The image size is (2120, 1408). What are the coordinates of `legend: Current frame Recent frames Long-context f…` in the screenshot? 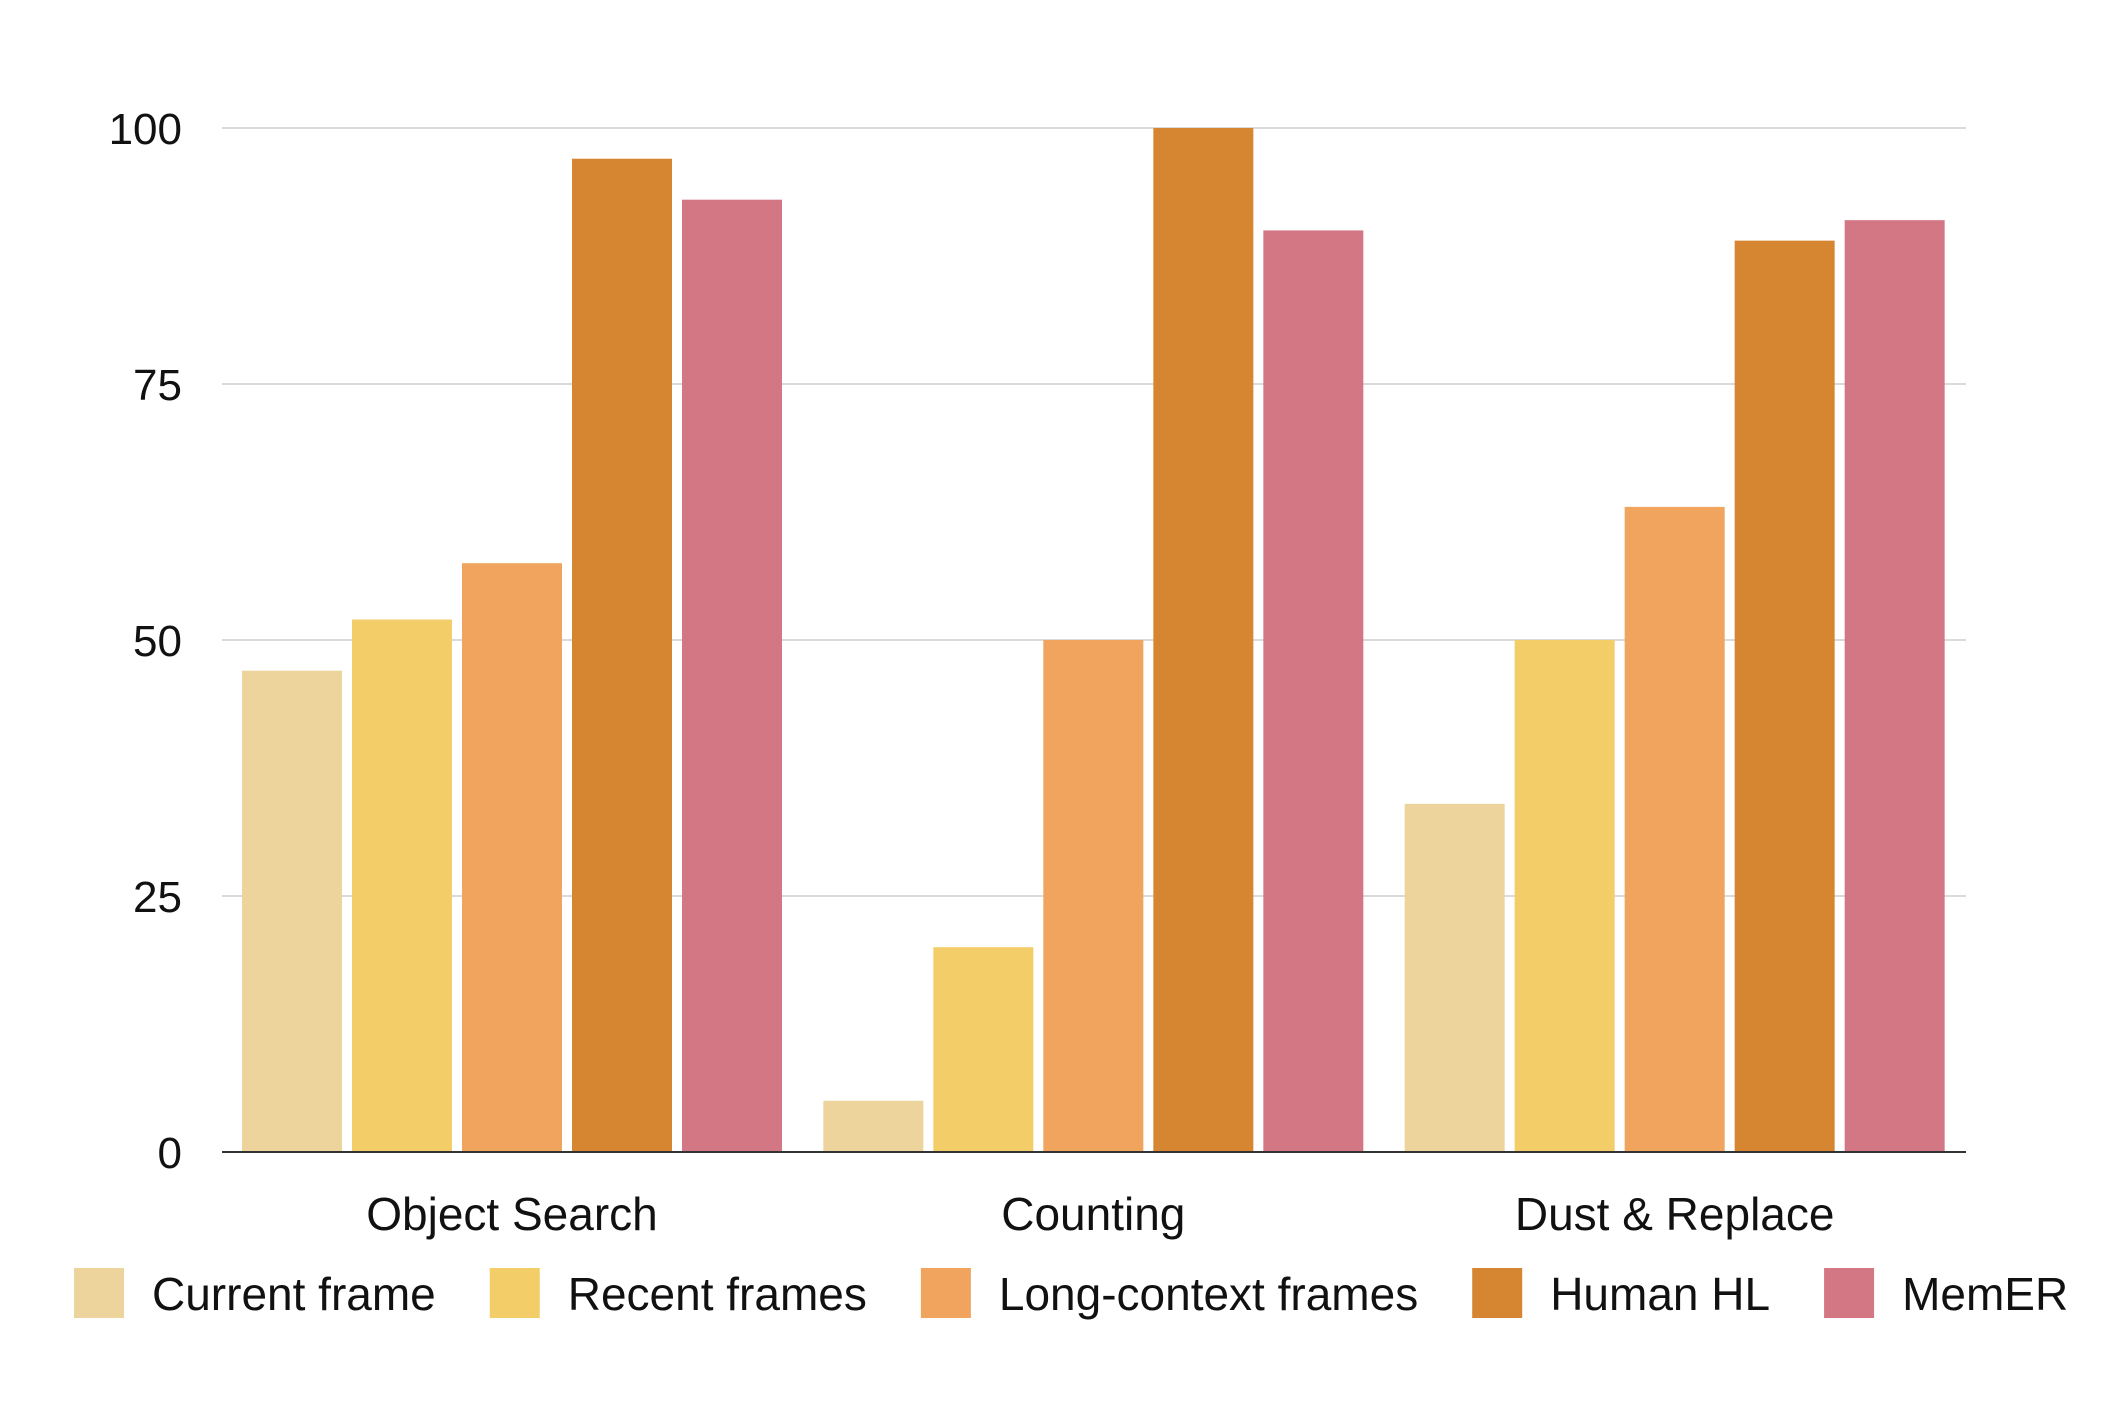 It's located at (1071, 1294).